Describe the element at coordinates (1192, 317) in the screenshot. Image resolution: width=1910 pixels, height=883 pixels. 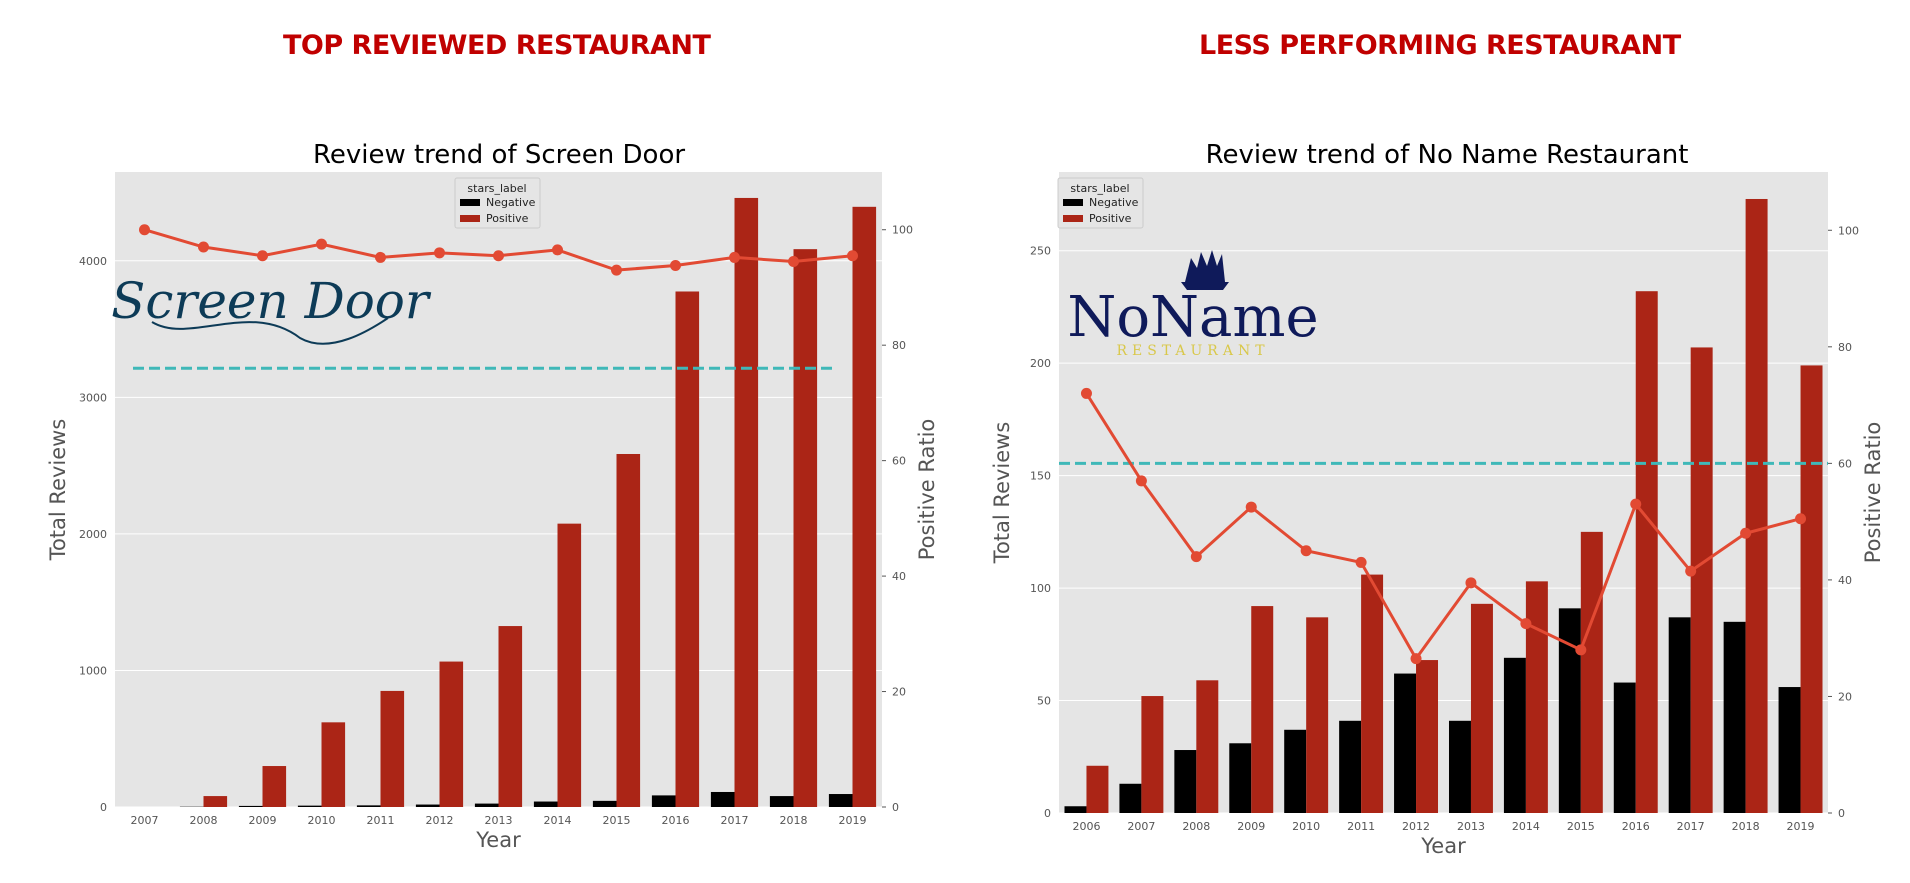
I see `no-name-logo-text: NoName` at that location.